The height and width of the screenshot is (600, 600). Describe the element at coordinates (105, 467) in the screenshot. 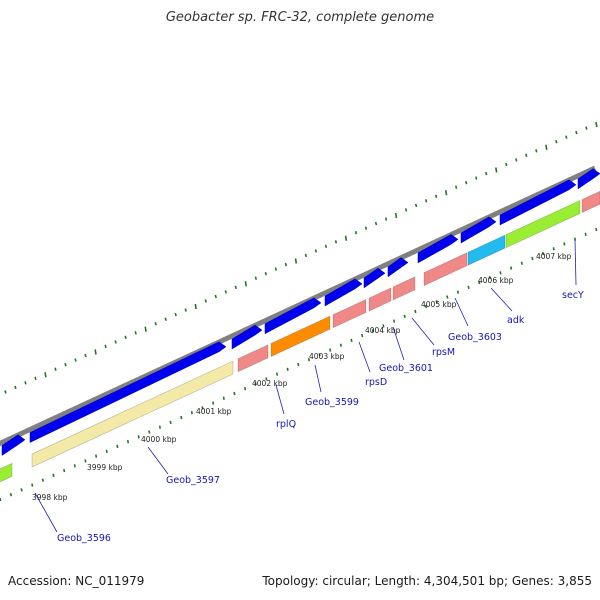

I see `kbp-label: 3999 kbp` at that location.